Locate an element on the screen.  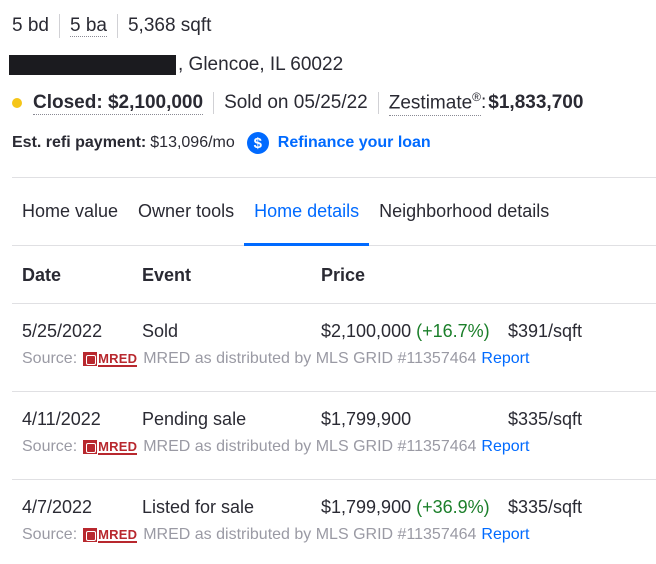
row-date: 4/7/2022 is located at coordinates (57, 507).